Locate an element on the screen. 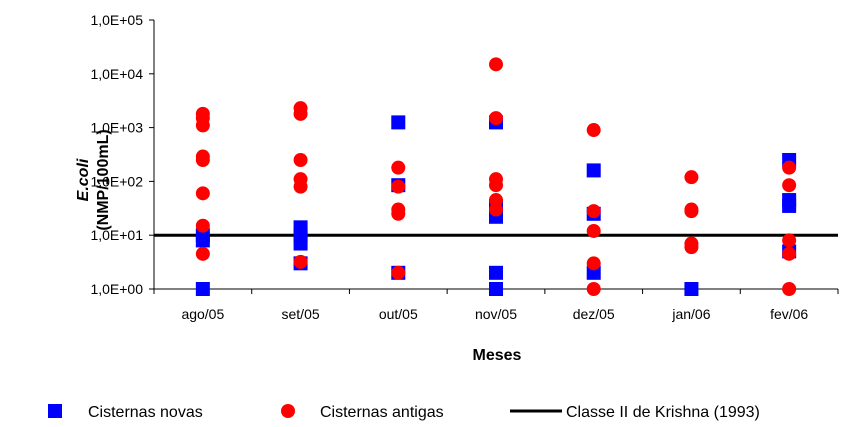 The height and width of the screenshot is (427, 843). y-tick-label: 1,0E+00 is located at coordinates (116, 289).